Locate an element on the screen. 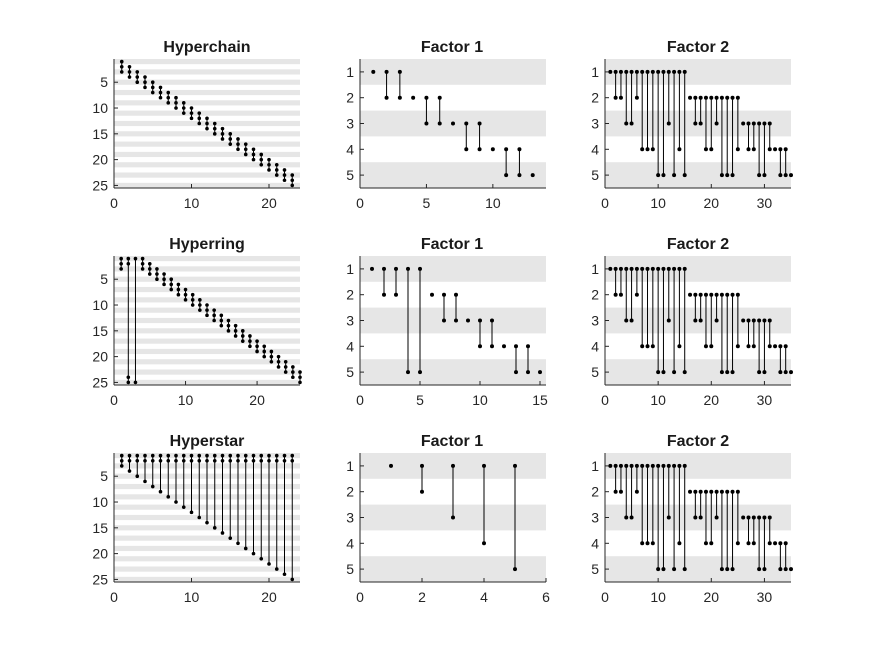  x-tick-label: 0 is located at coordinates (114, 203).